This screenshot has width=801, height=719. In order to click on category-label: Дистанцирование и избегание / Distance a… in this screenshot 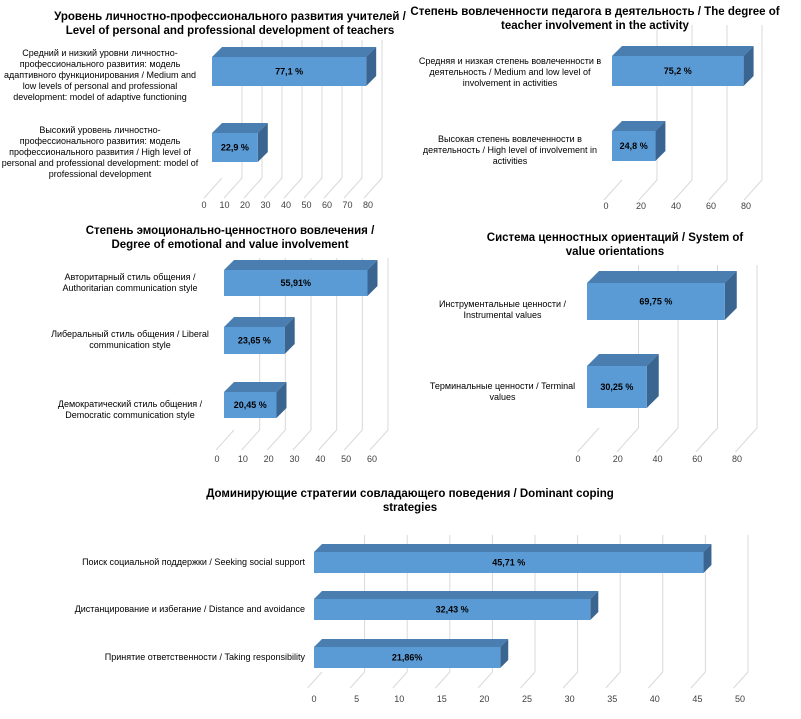, I will do `click(189, 609)`.